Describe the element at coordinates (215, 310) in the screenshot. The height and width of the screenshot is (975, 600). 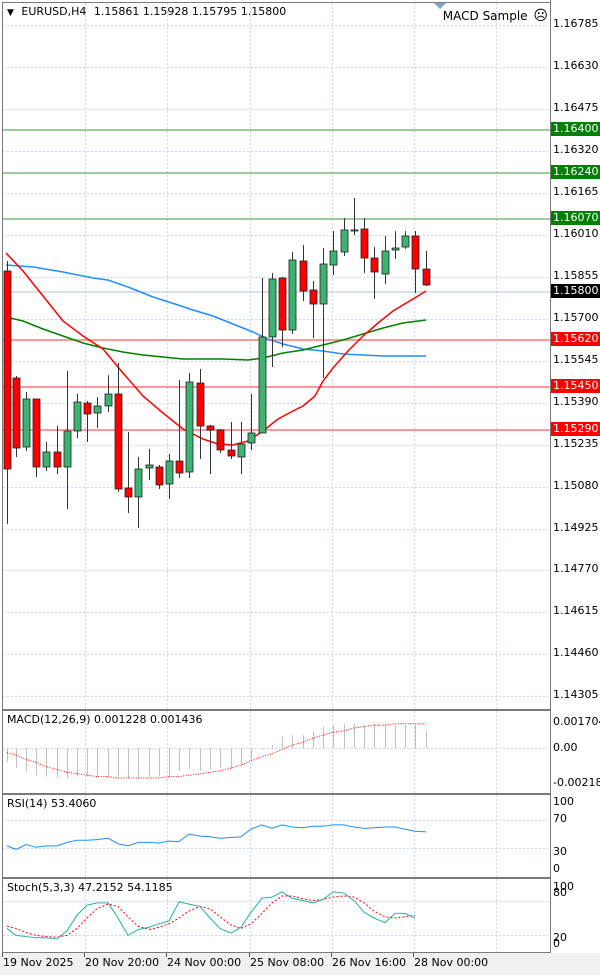
I see `slow-ma-line` at that location.